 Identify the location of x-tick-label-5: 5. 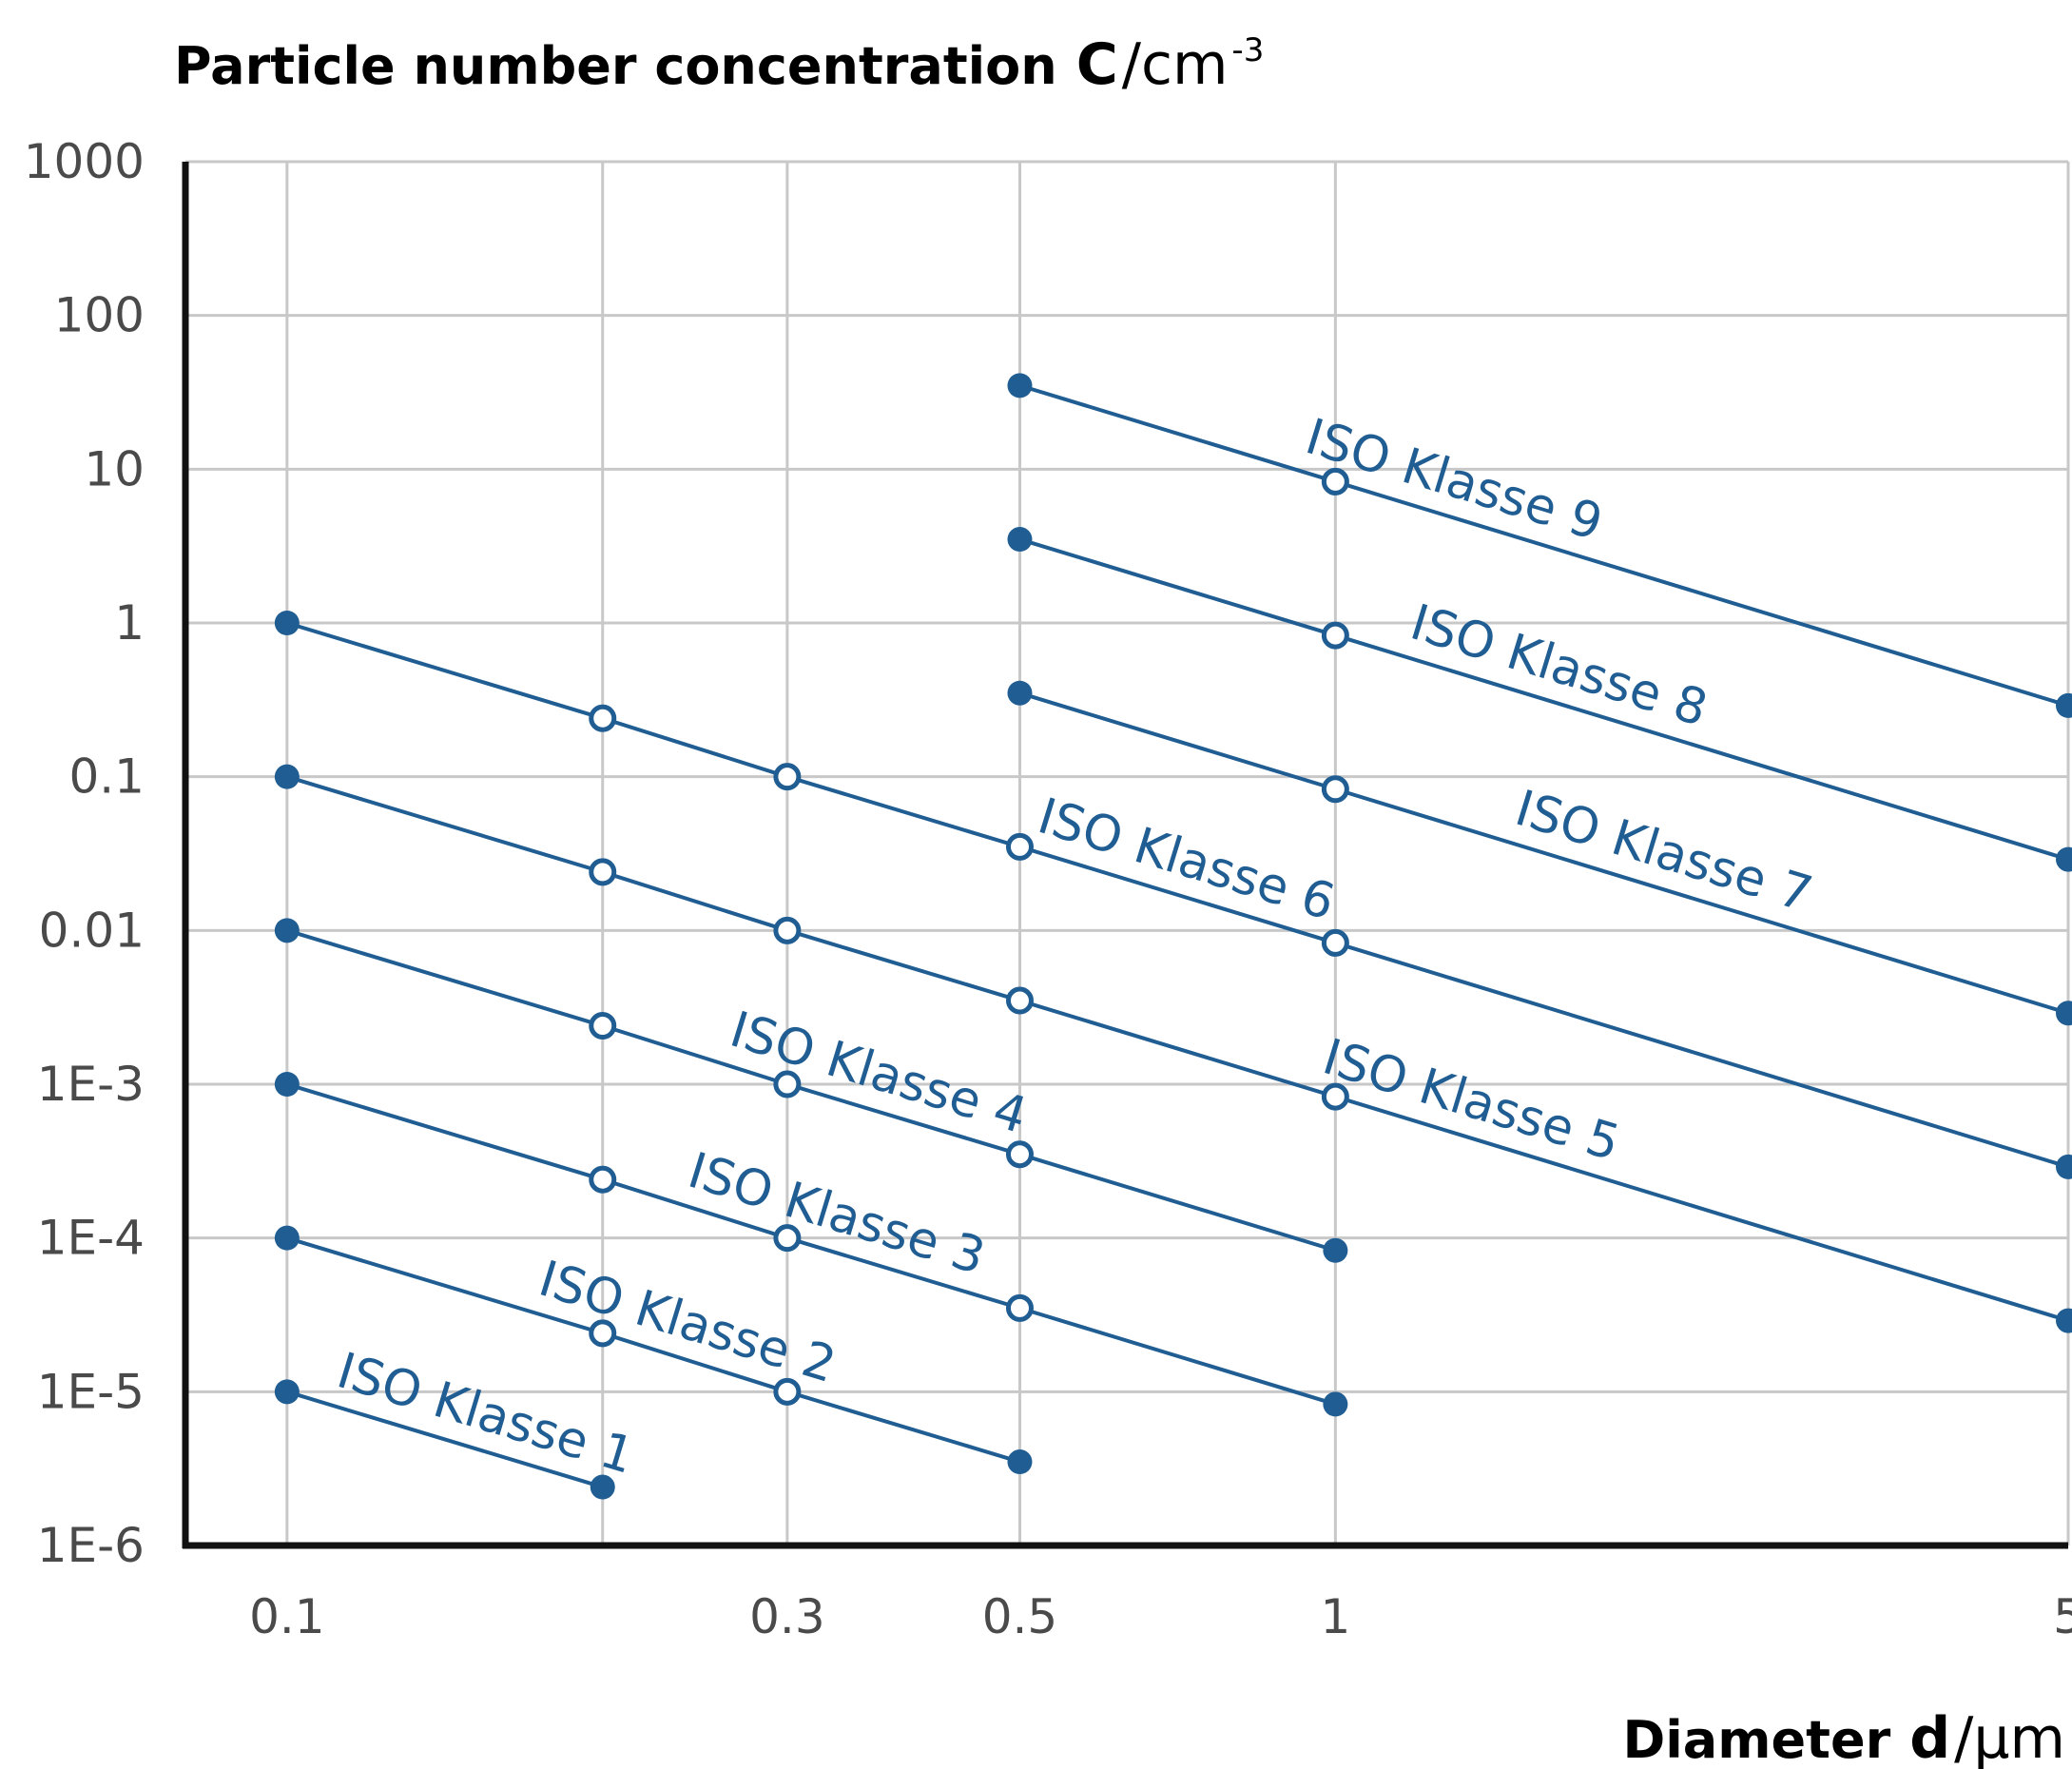
(2062, 1616).